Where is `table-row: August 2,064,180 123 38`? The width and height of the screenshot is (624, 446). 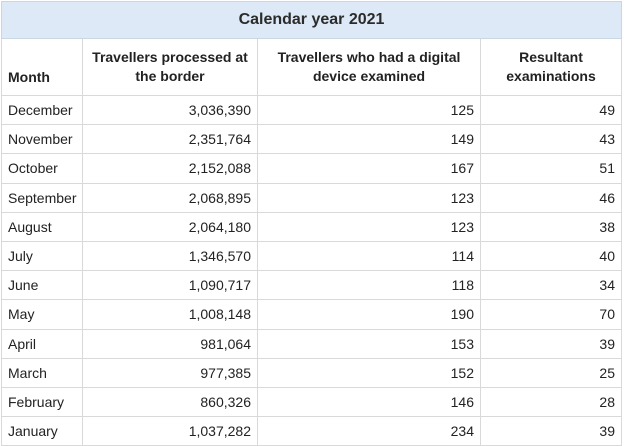
table-row: August 2,064,180 123 38 is located at coordinates (311, 226).